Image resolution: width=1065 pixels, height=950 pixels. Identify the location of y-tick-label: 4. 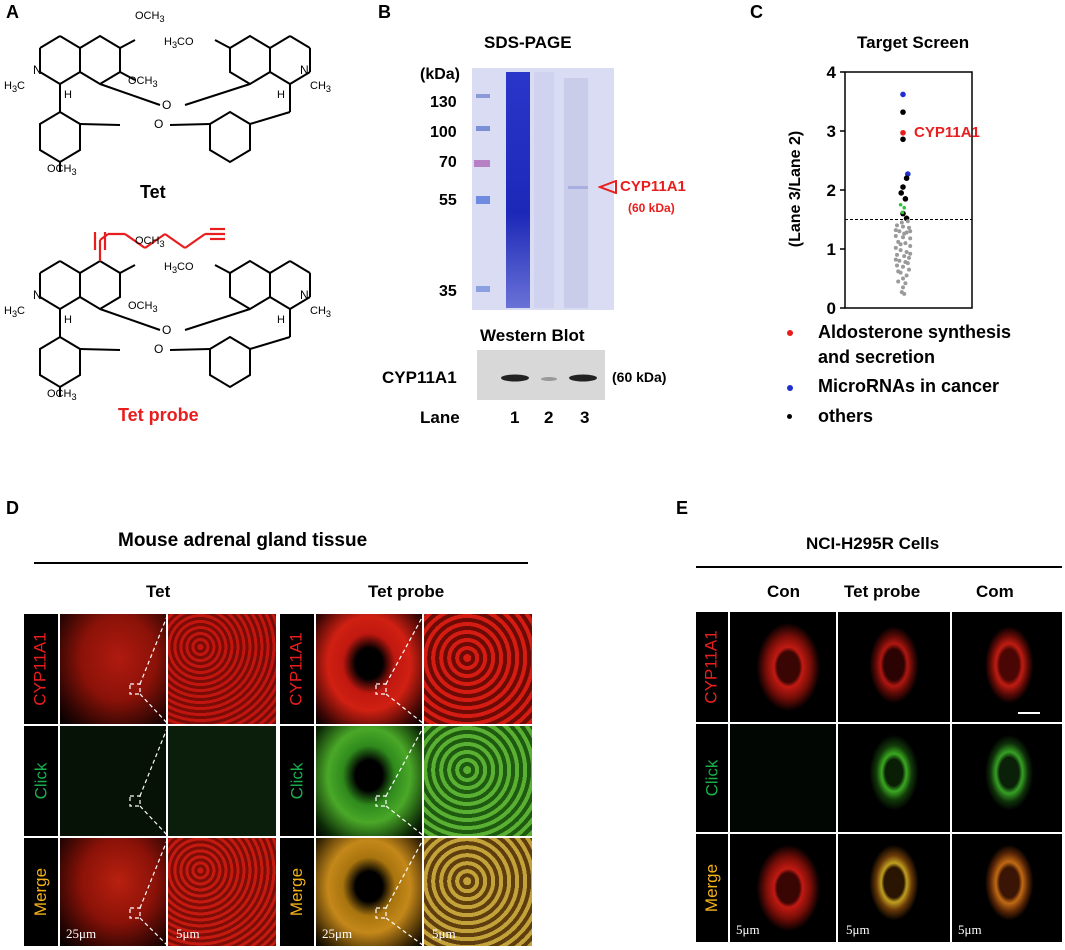
(832, 72).